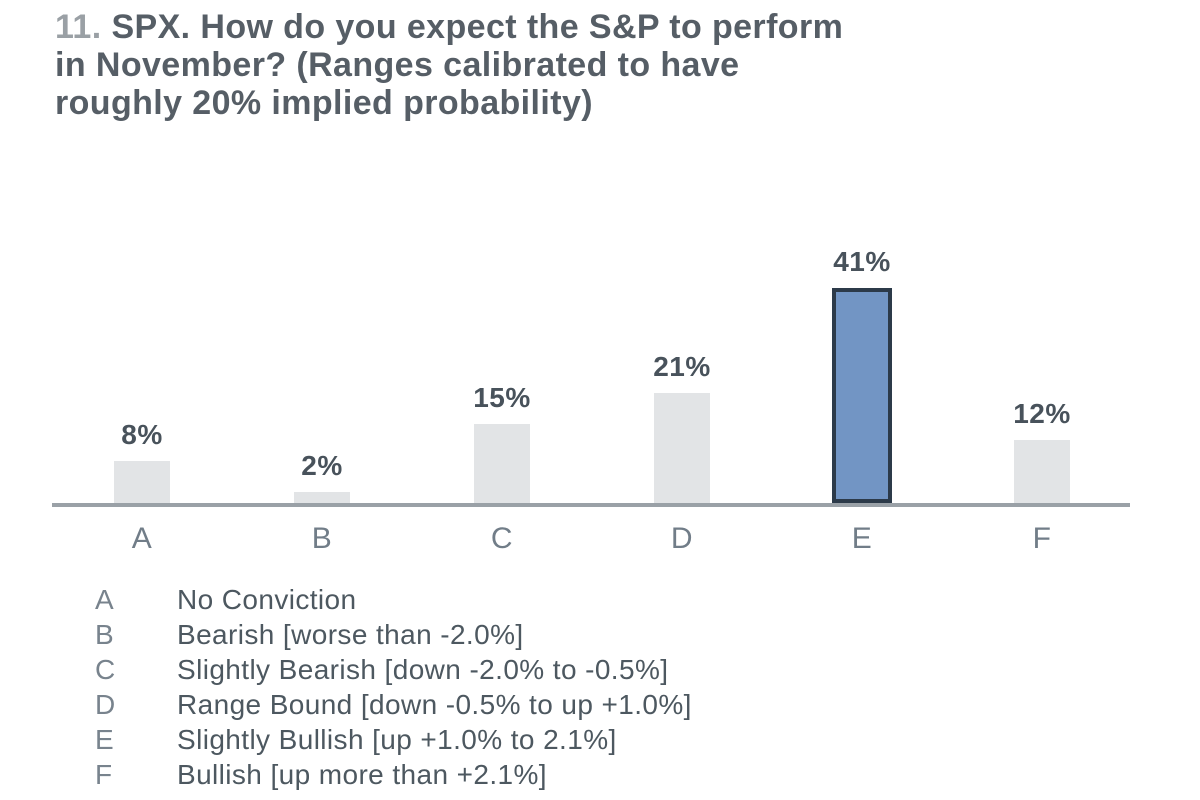 The width and height of the screenshot is (1200, 800). I want to click on legend-row: B Bearish [worse than -2.0%], so click(393, 634).